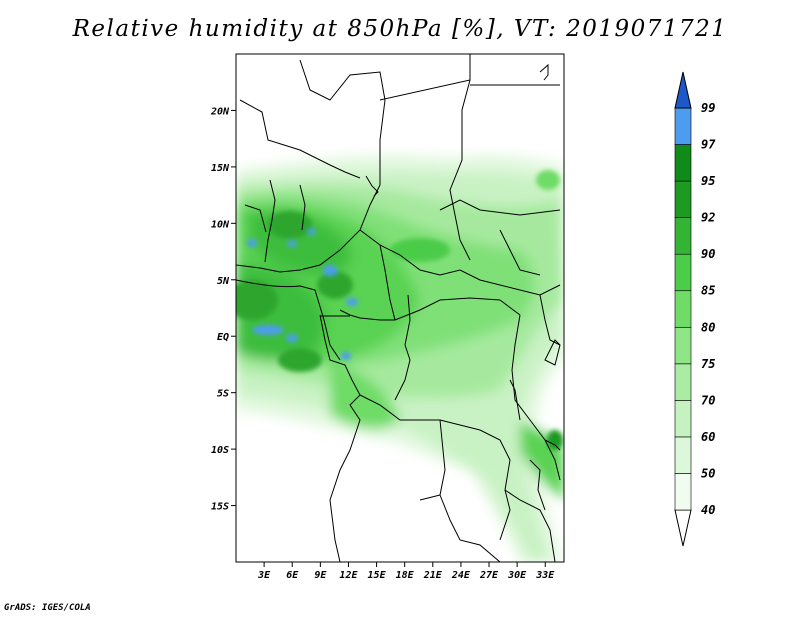  I want to click on lon-tick-label: 9E, so click(320, 575).